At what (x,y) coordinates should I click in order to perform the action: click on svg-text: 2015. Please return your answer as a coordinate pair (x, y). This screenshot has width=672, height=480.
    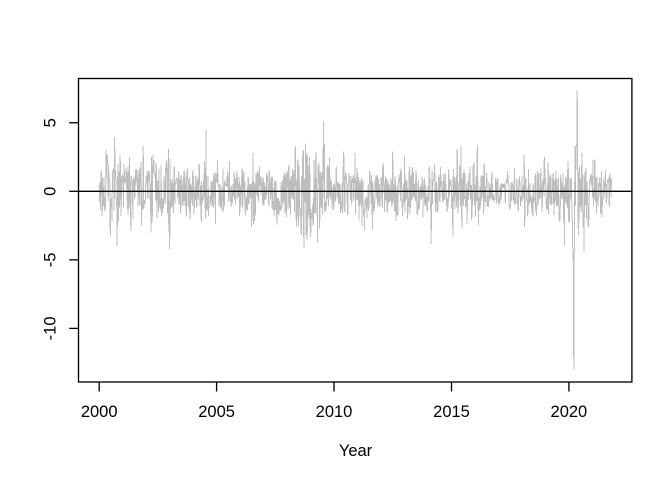
    Looking at the image, I should click on (451, 412).